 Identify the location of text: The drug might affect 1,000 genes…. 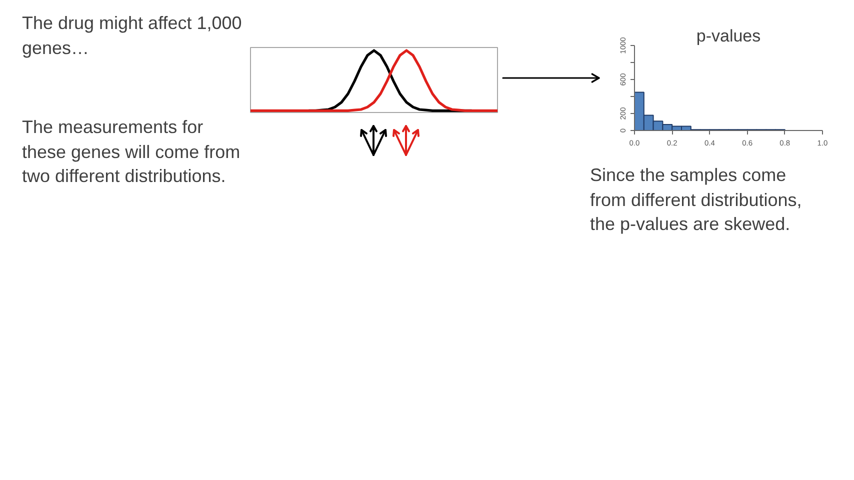
(132, 36).